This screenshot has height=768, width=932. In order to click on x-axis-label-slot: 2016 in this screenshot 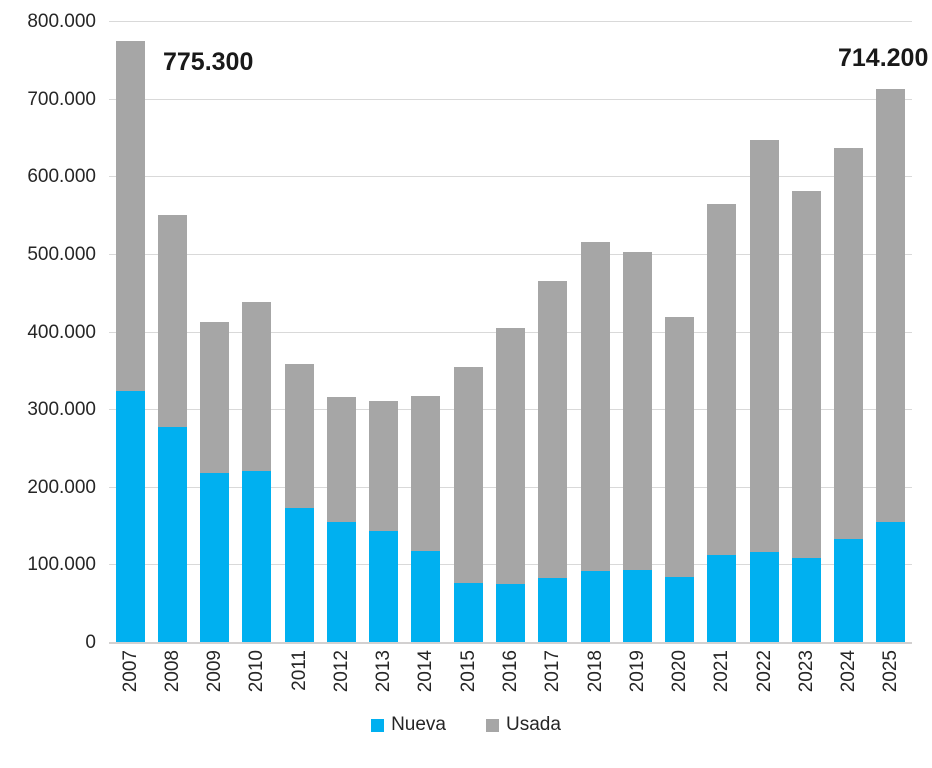, I will do `click(510, 681)`.